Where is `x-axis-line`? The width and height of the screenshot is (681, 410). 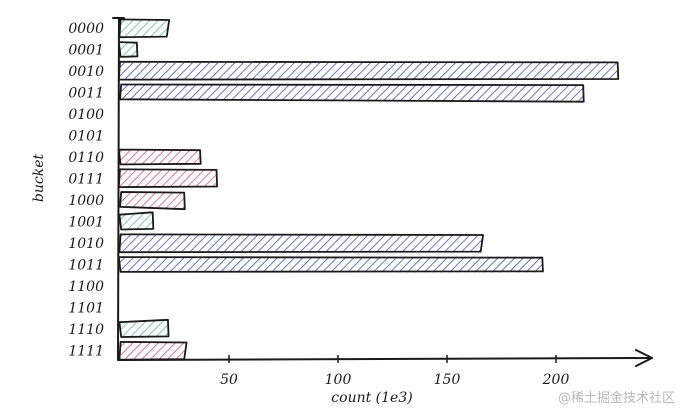
x-axis-line is located at coordinates (385, 359).